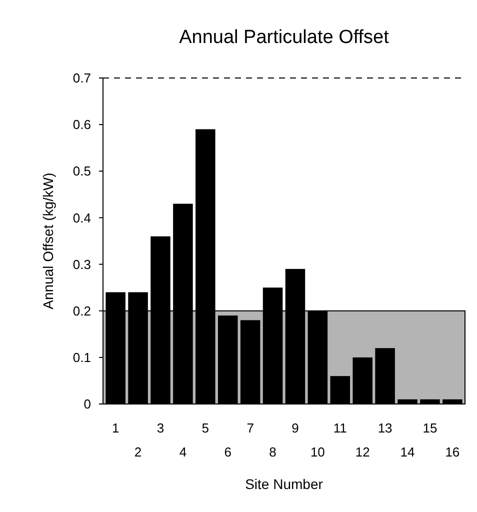 The image size is (477, 512). I want to click on x-tick-label: 12, so click(362, 452).